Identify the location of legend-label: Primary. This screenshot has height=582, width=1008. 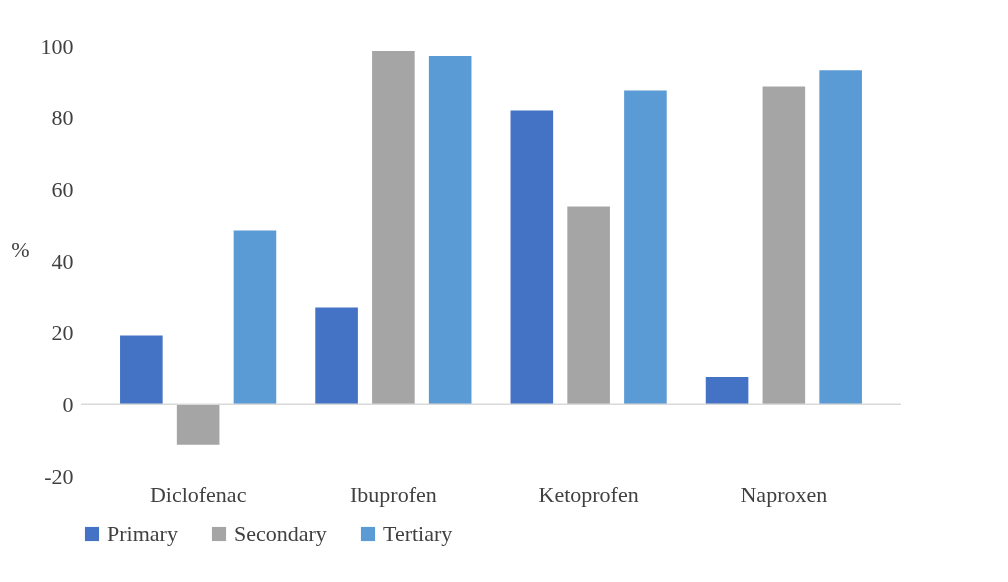
(142, 533).